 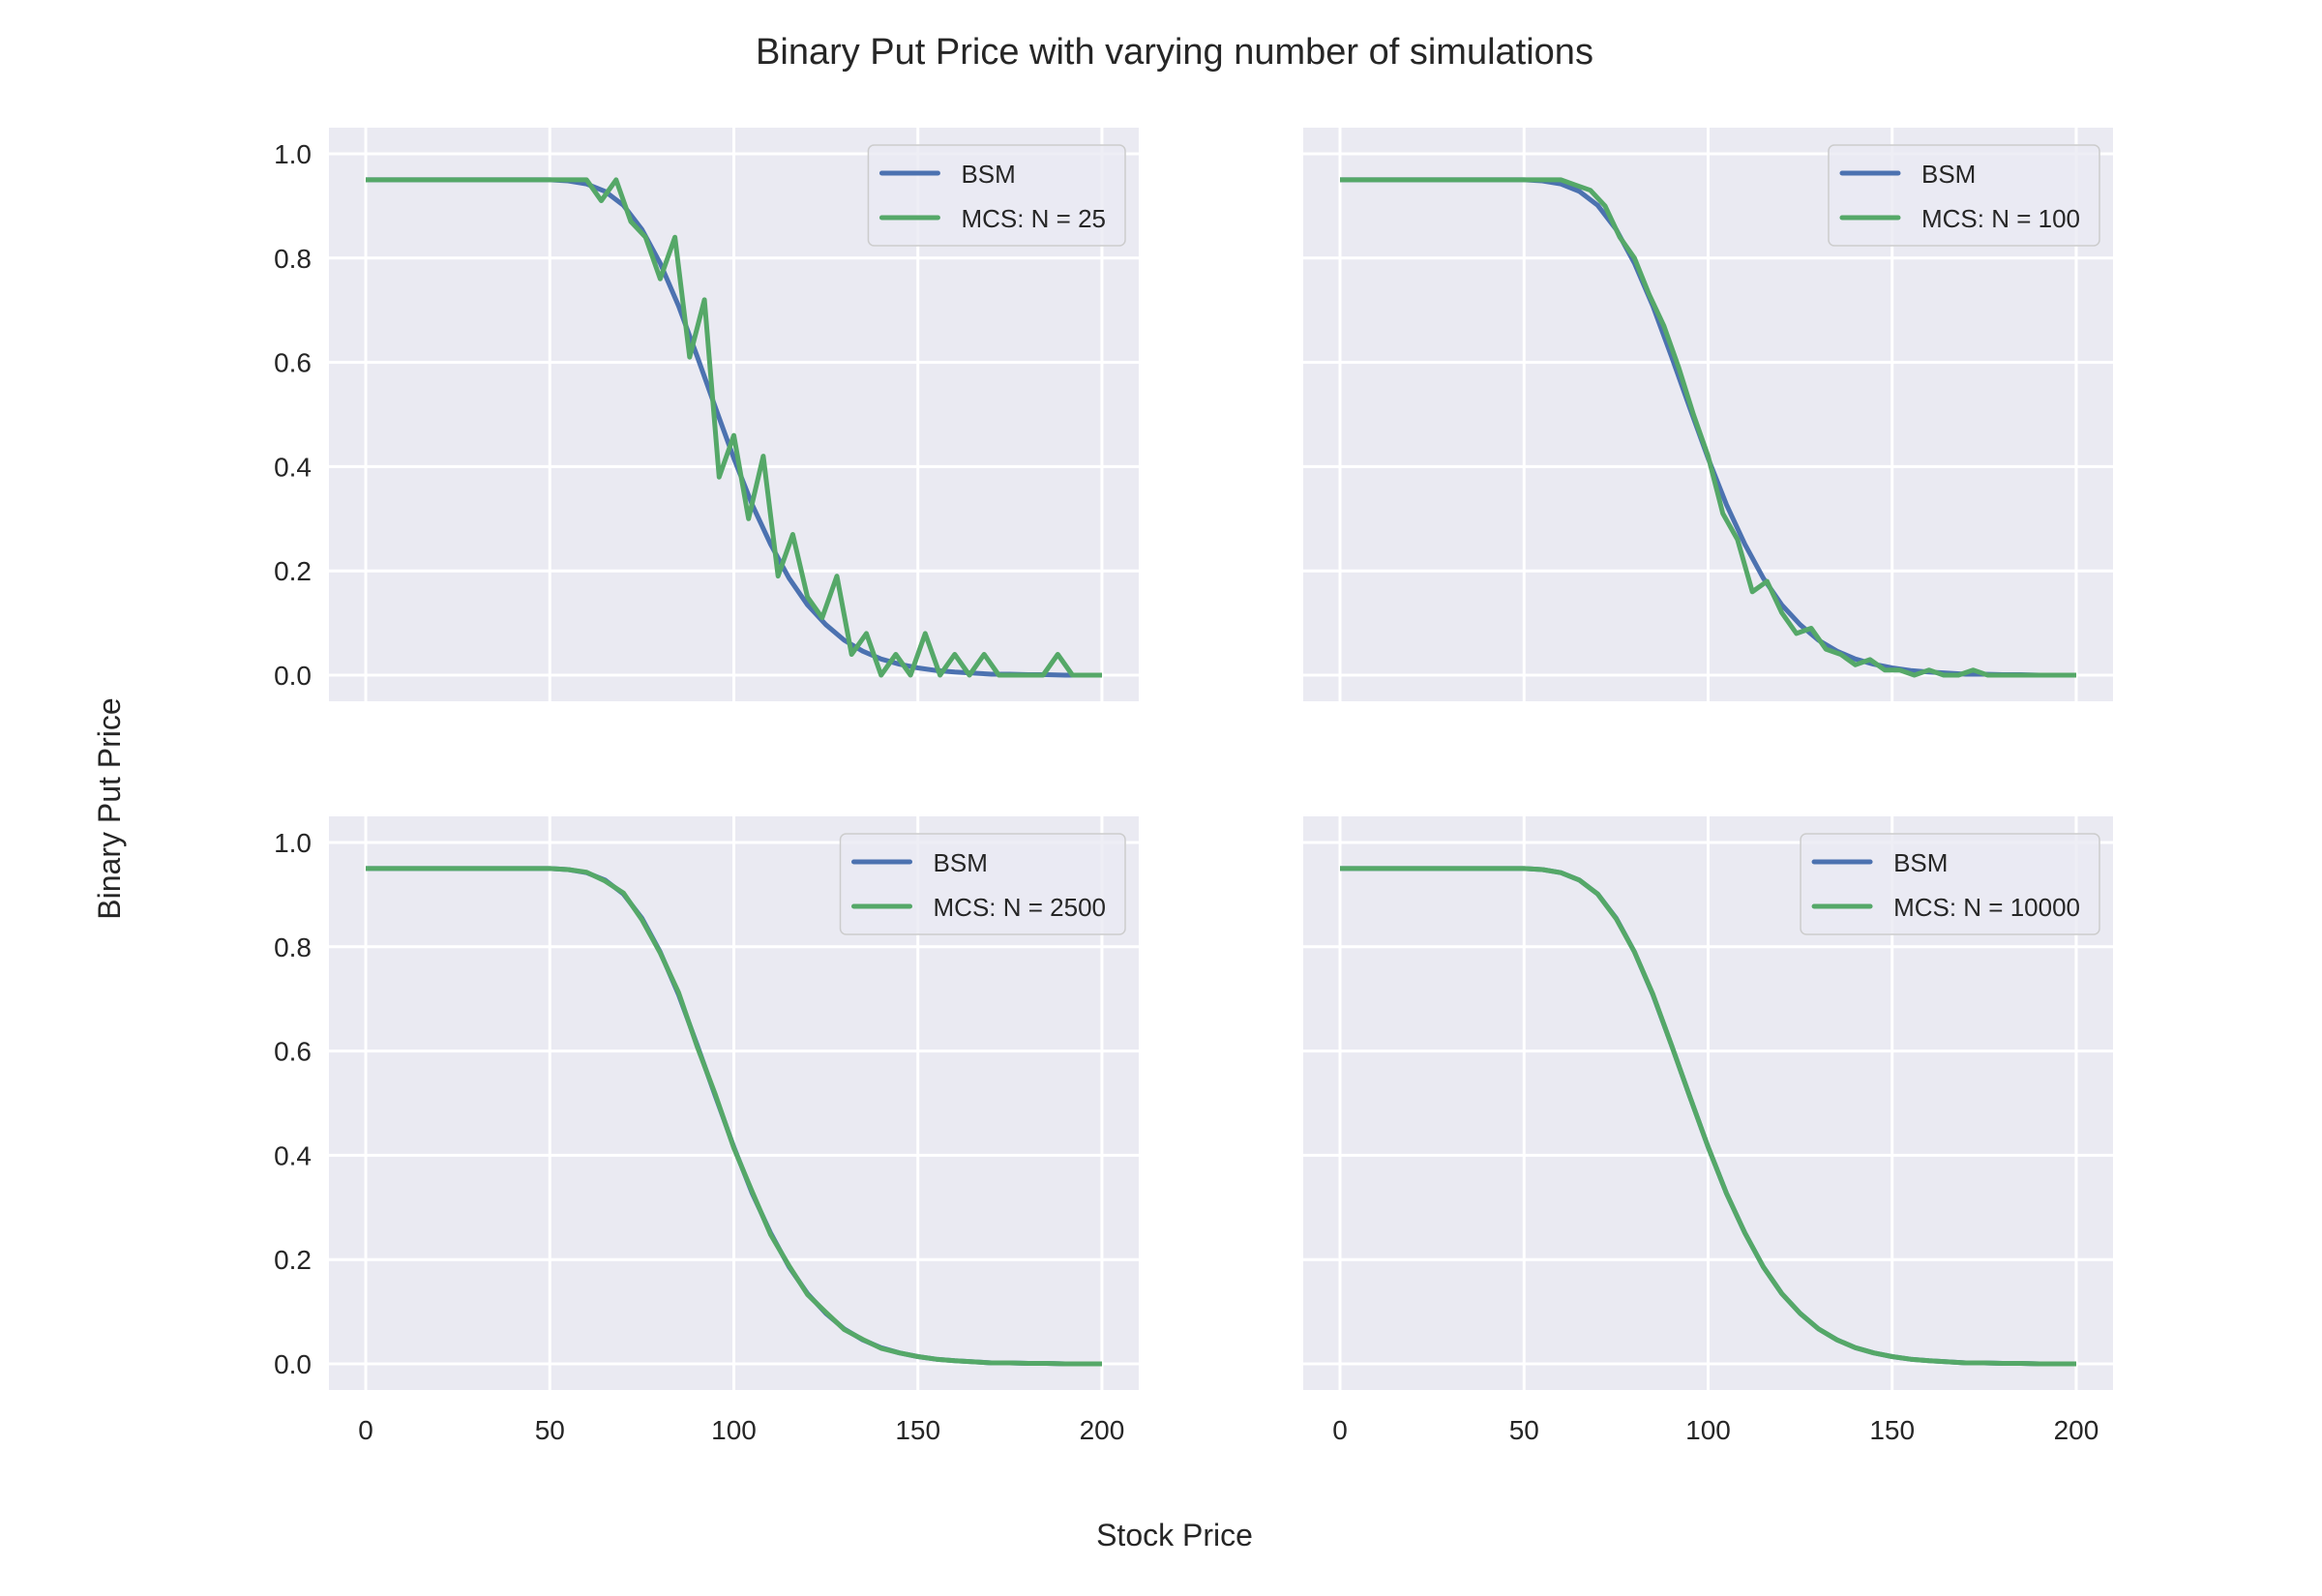 I want to click on legend-mcs-label: MCS: N = 25, so click(x=1033, y=218).